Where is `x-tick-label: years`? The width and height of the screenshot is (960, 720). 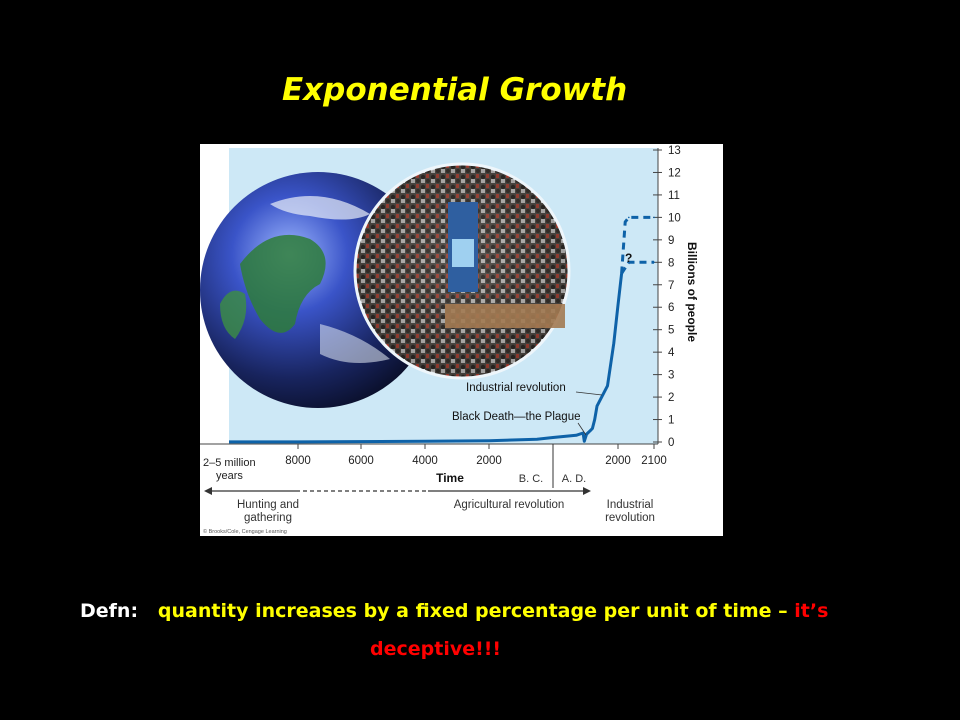 x-tick-label: years is located at coordinates (229, 476).